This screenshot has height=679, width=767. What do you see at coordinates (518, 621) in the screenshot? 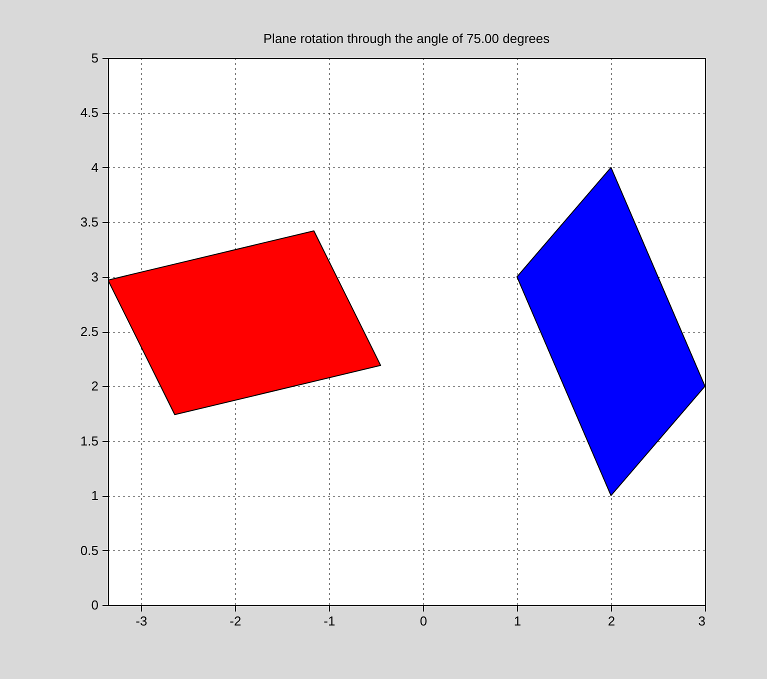
I see `x-tick-label: 1` at bounding box center [518, 621].